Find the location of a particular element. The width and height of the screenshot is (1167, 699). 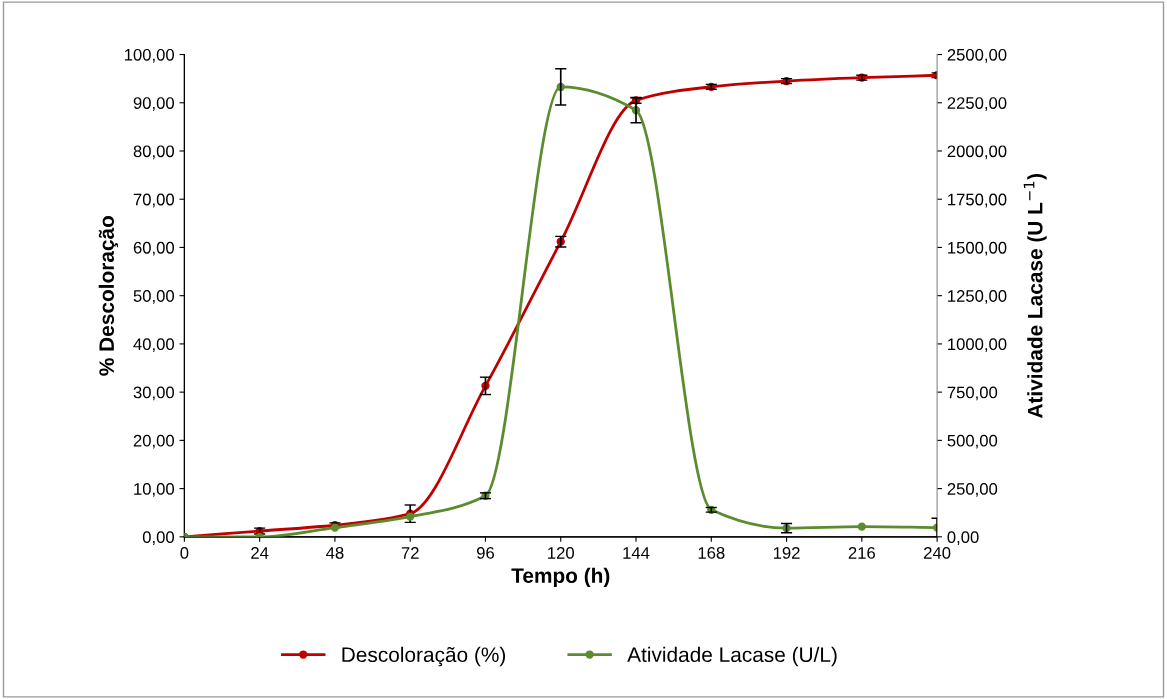

y-tick-label: 100,00 is located at coordinates (149, 55).